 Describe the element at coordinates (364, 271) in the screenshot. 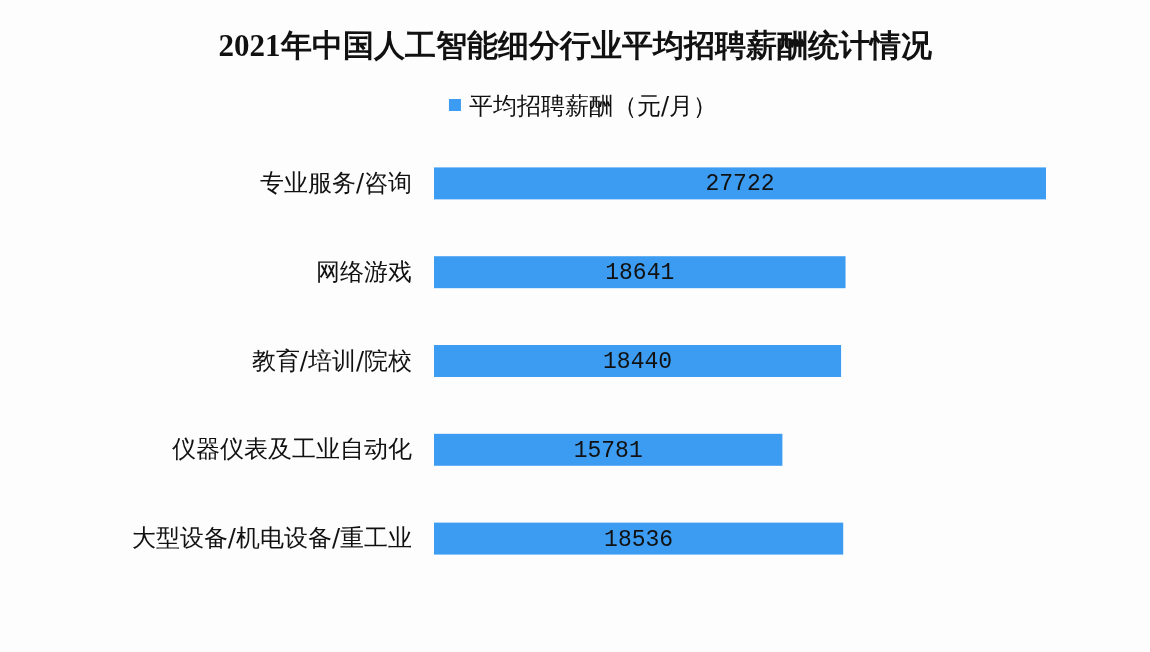

I see `y-tick-label: 网络游戏` at that location.